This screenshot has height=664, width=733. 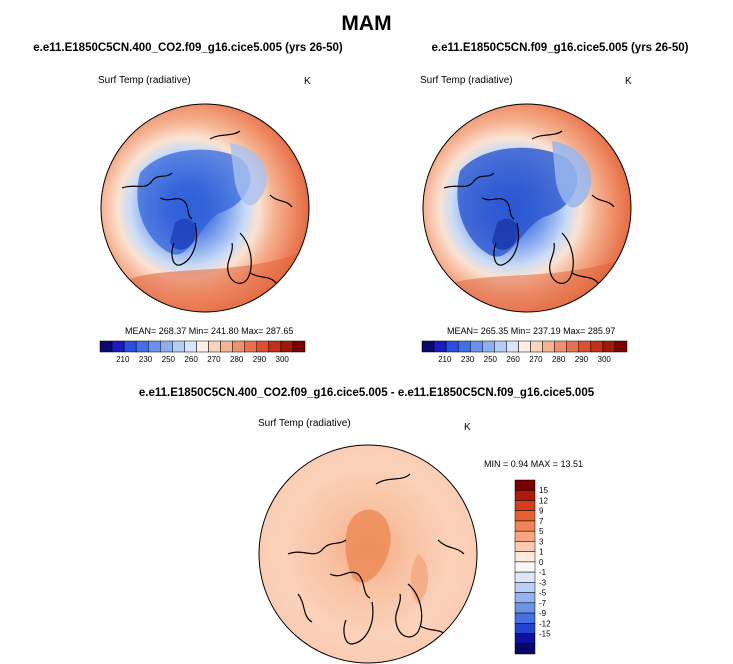 I want to click on panel-2-polar-map, so click(x=527, y=208).